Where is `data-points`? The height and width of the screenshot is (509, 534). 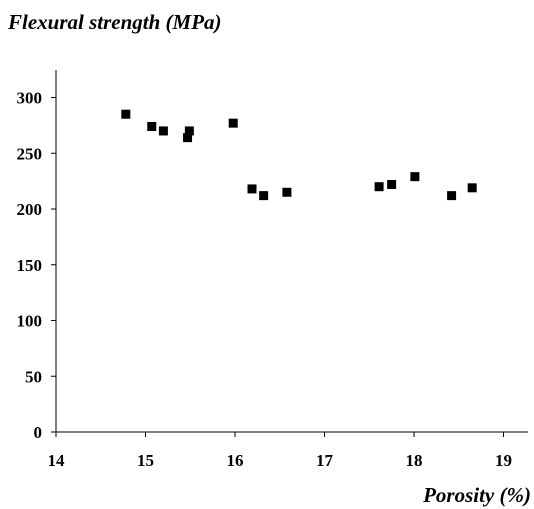
data-points is located at coordinates (299, 155).